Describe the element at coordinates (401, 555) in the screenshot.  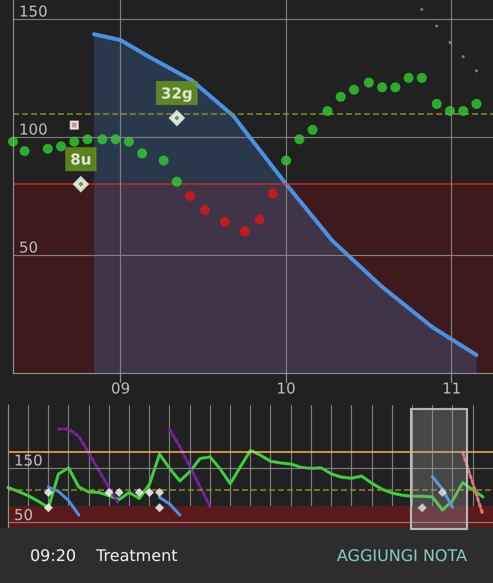
I see `text: AGGIUNGI NOTA` at that location.